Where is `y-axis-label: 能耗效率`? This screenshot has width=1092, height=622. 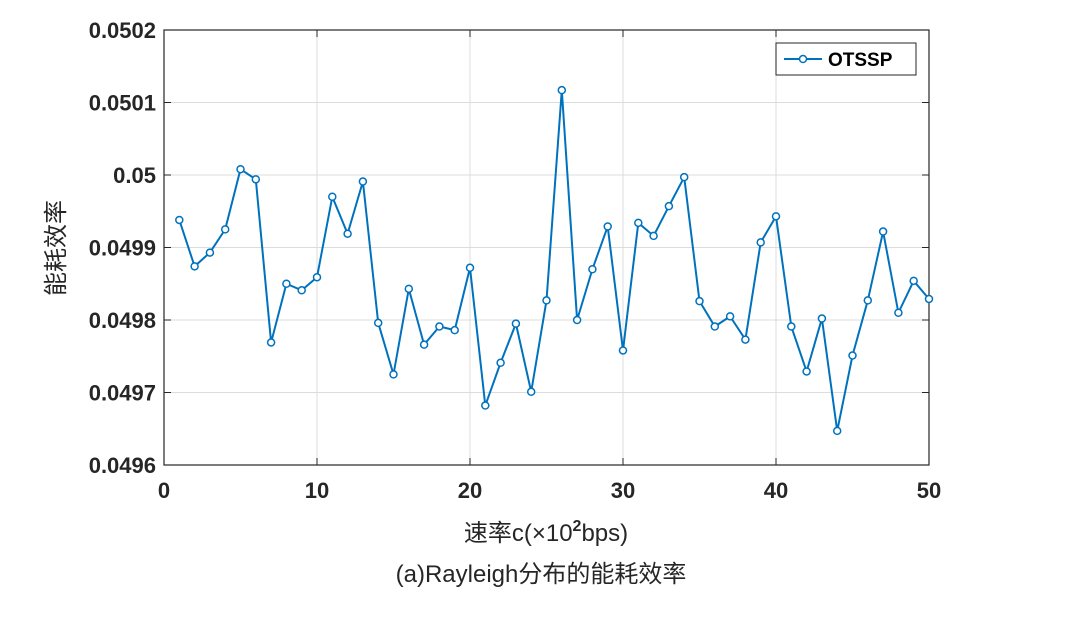 y-axis-label: 能耗效率 is located at coordinates (56, 248).